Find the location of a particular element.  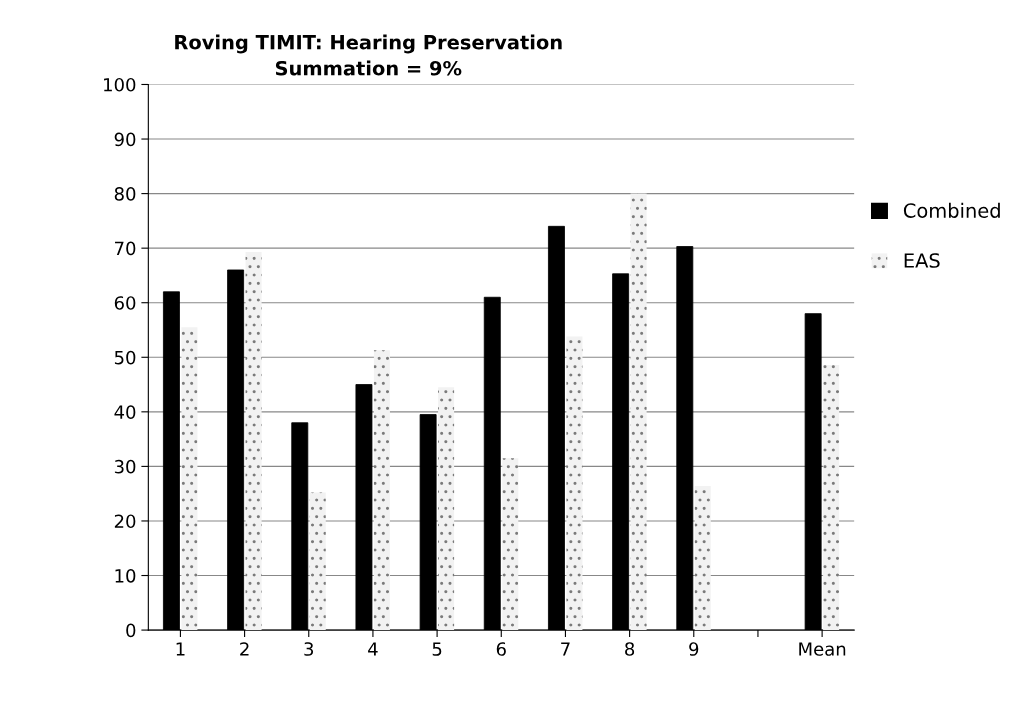

x-tick-label: 2 is located at coordinates (244, 649).